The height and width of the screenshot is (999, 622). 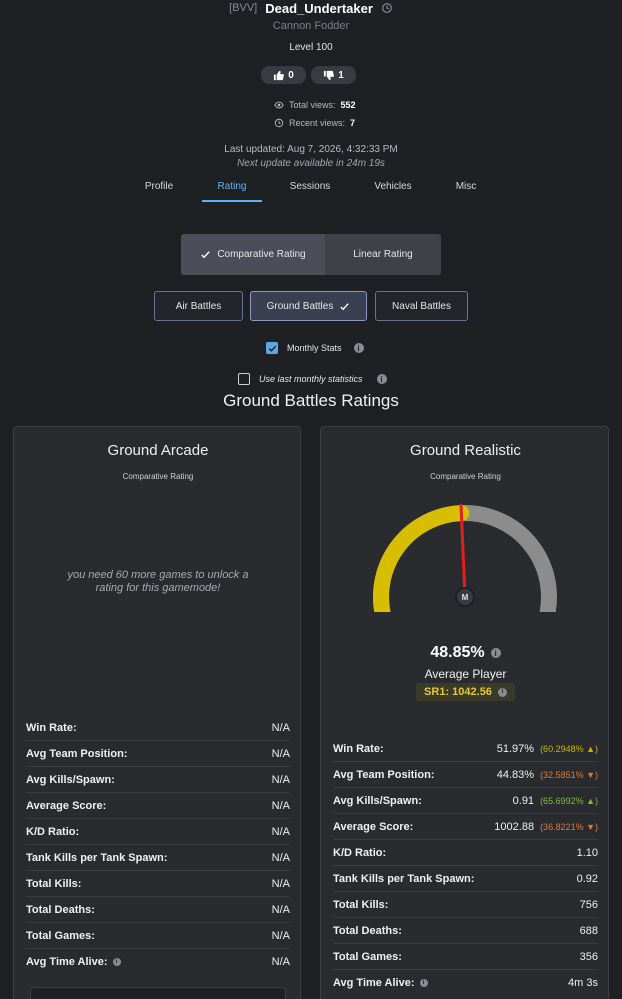 What do you see at coordinates (583, 983) in the screenshot?
I see `stat-value: 4m 3s` at bounding box center [583, 983].